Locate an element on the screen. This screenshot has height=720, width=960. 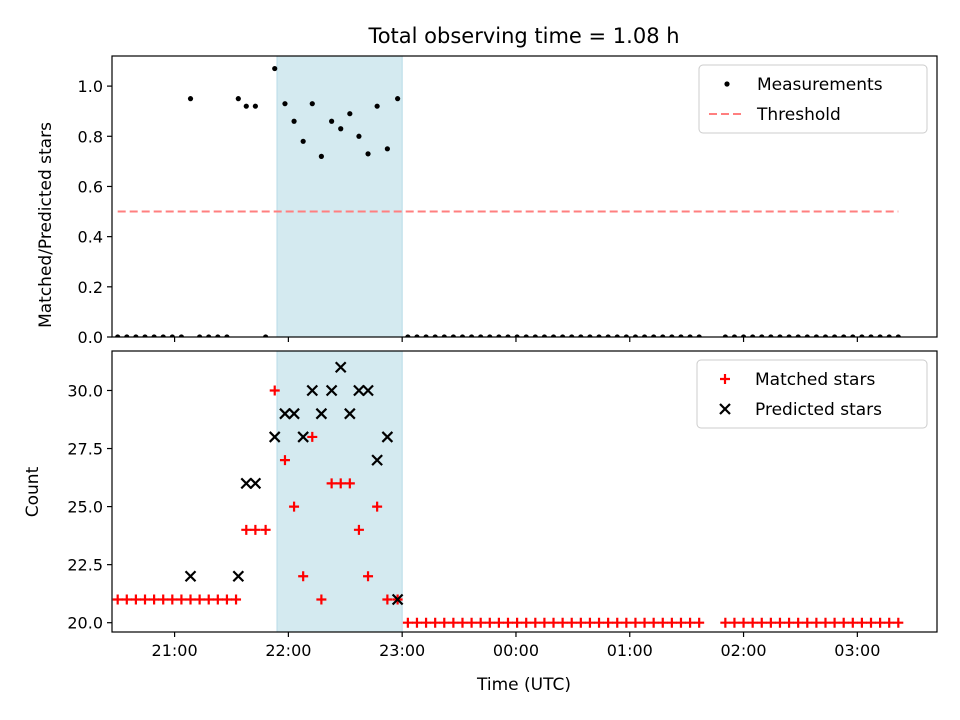
top-legend: Measurements Threshold is located at coordinates (813, 99).